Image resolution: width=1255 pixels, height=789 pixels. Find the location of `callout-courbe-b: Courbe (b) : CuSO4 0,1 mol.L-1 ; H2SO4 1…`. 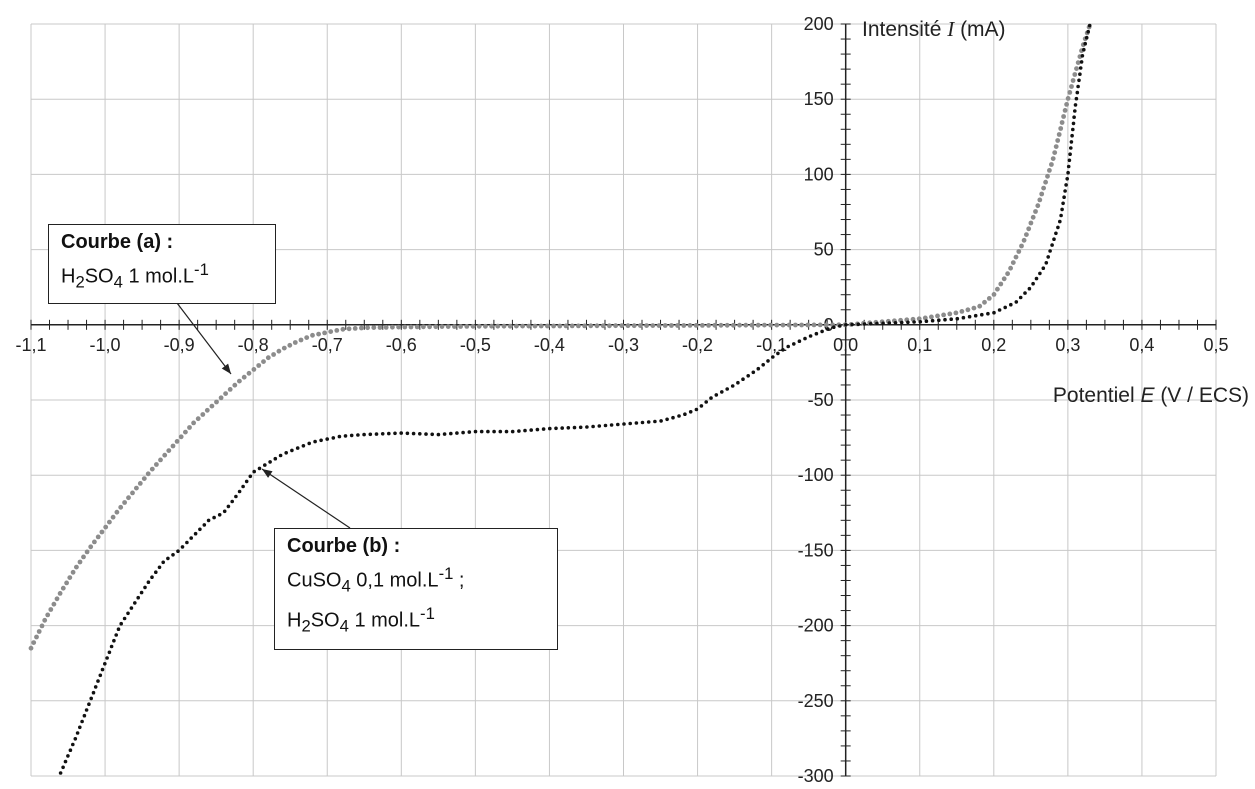

callout-courbe-b: Courbe (b) : CuSO4 0,1 mol.L-1 ; H2SO4 1… is located at coordinates (416, 589).